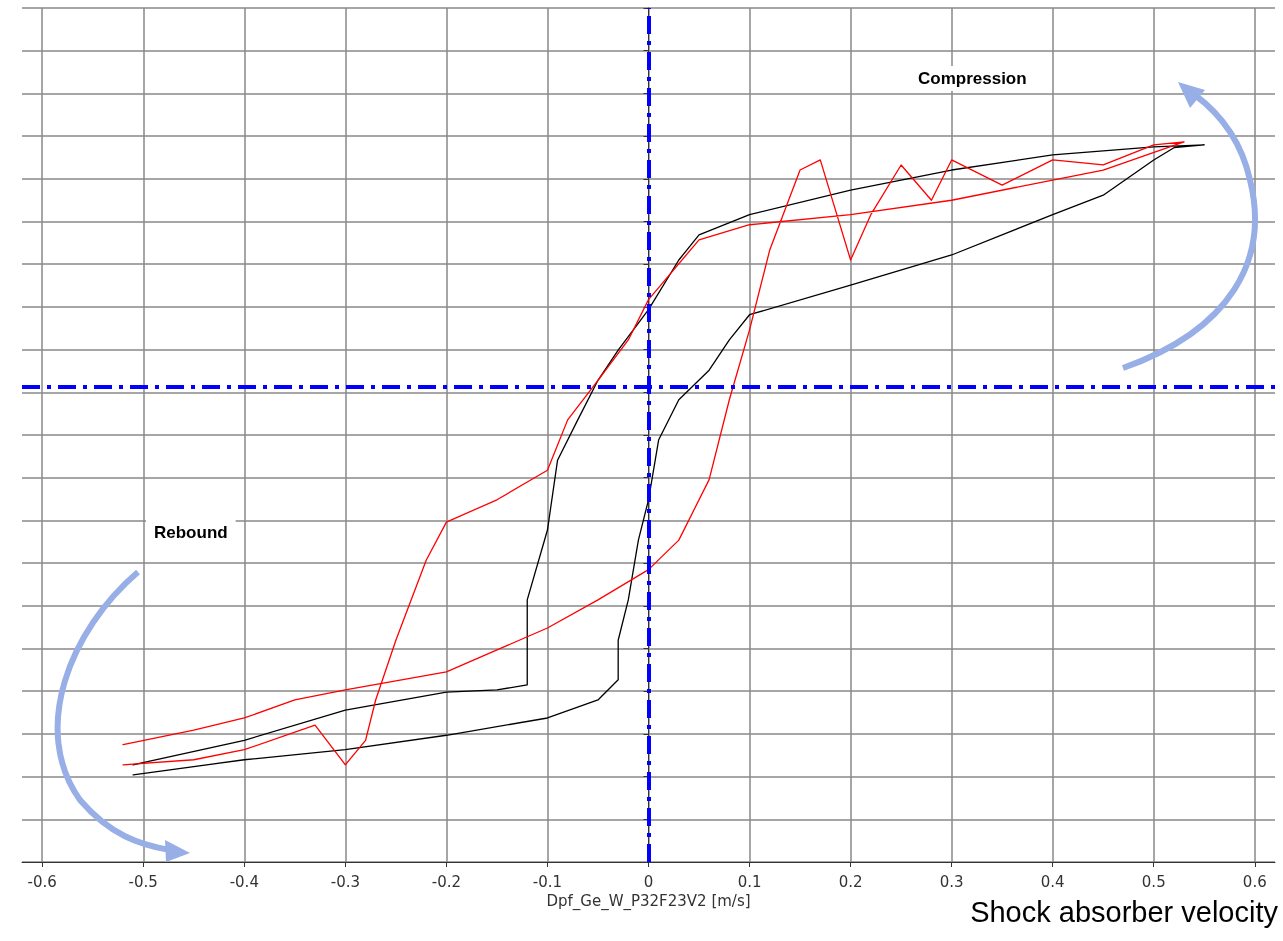 This screenshot has width=1283, height=941. What do you see at coordinates (951, 881) in the screenshot?
I see `x-tick-label: 0.3` at bounding box center [951, 881].